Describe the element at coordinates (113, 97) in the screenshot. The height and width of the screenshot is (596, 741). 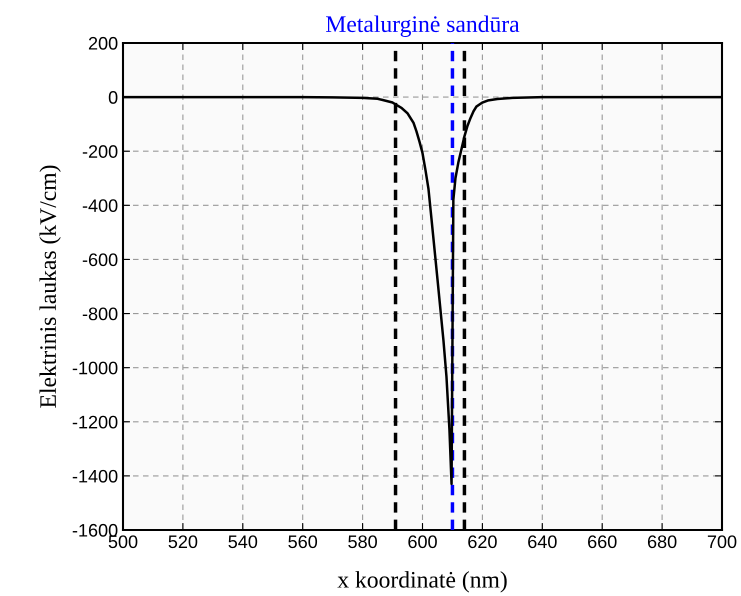
I see `y-tick-label: 0` at that location.